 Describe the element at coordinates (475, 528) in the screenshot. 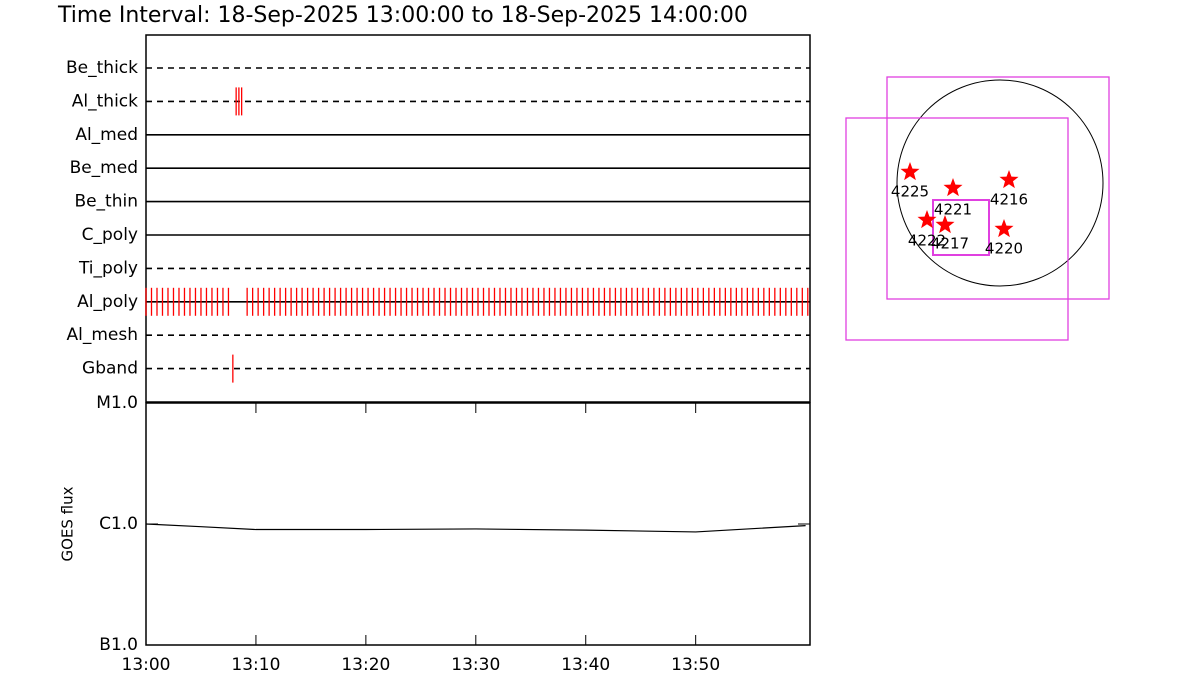

I see `flux-line` at that location.